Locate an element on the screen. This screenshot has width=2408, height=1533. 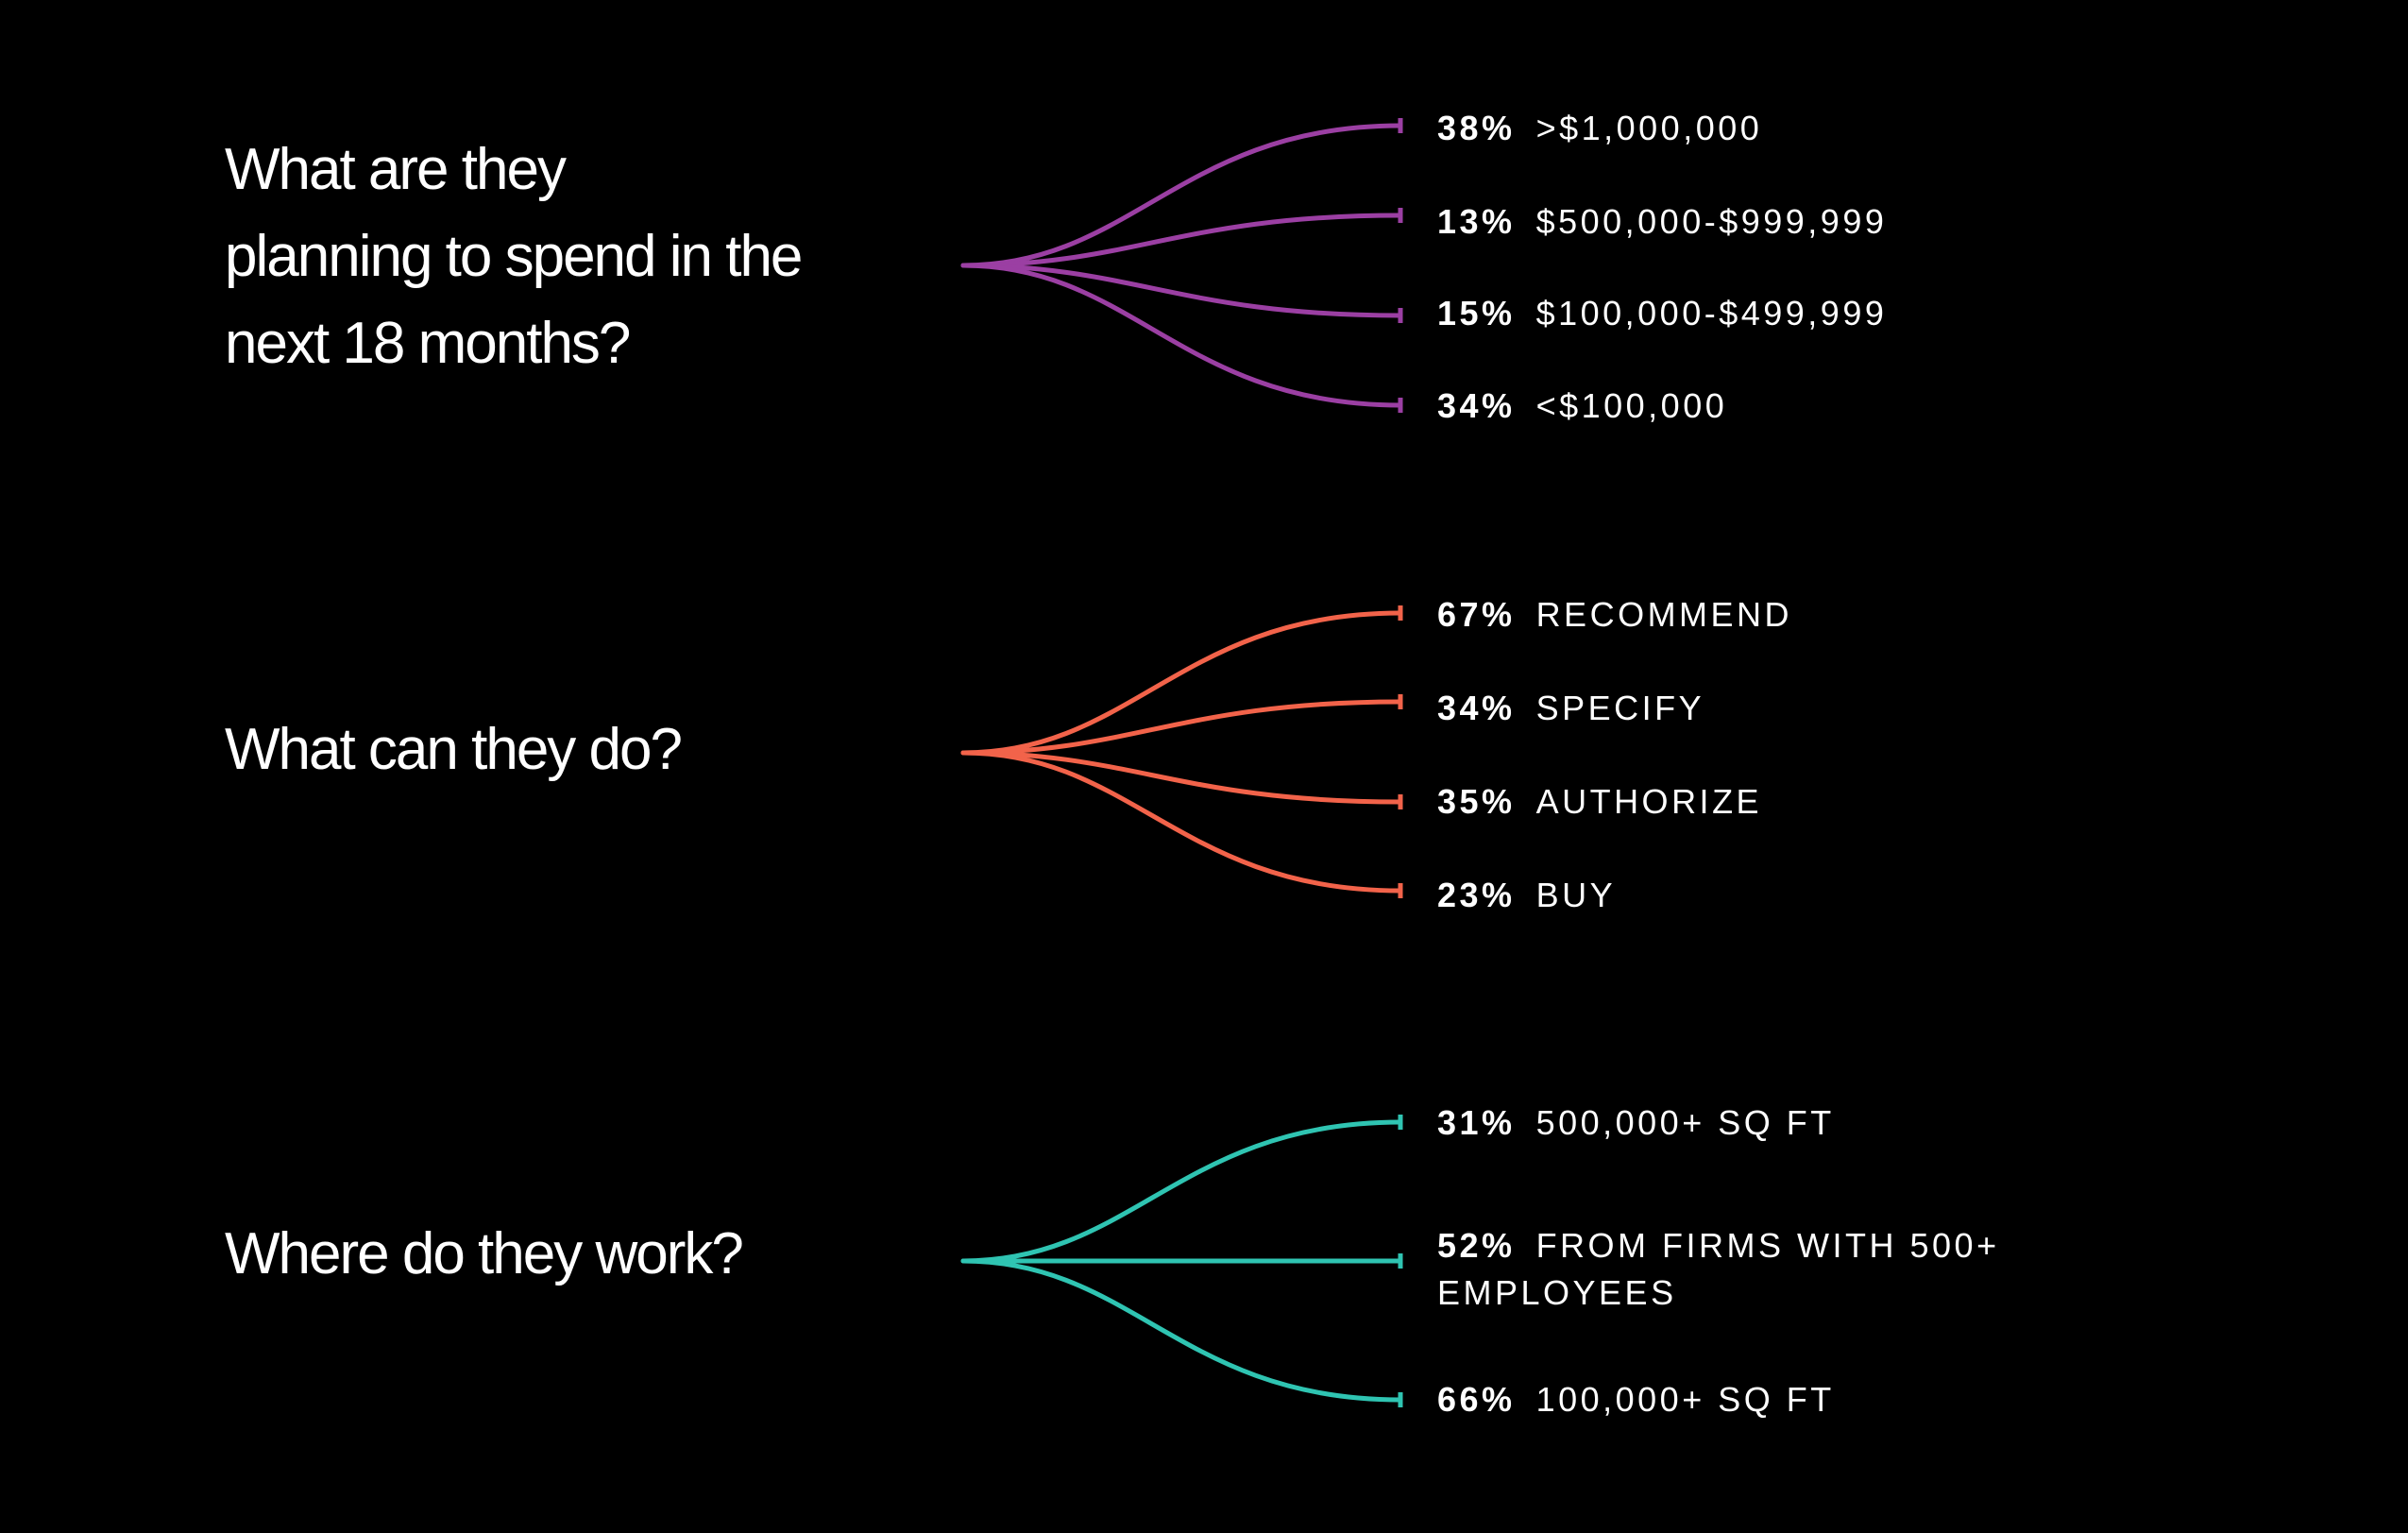
answer-work-500k-sqft: 31% 500,000+ SQ FT is located at coordinates (1636, 1123).